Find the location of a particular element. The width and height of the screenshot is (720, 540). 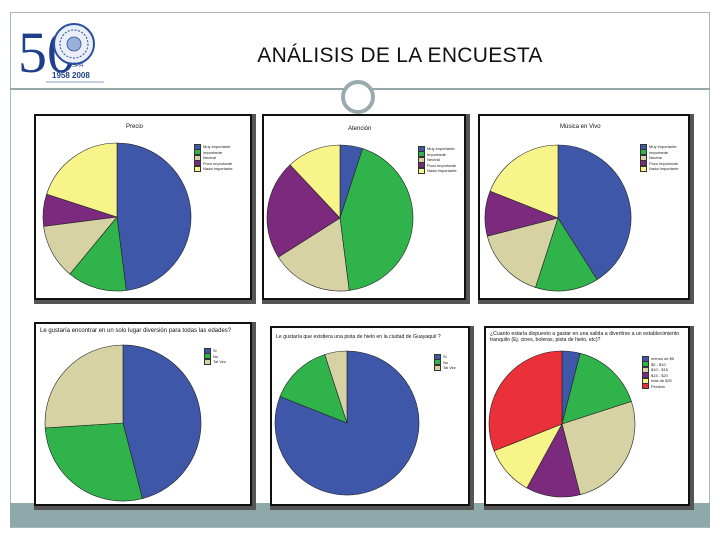

footer-bar is located at coordinates (360, 515).